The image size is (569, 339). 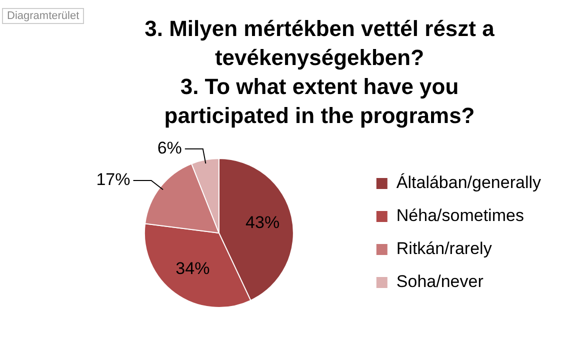 What do you see at coordinates (469, 182) in the screenshot?
I see `legend-label: Általában/generally` at bounding box center [469, 182].